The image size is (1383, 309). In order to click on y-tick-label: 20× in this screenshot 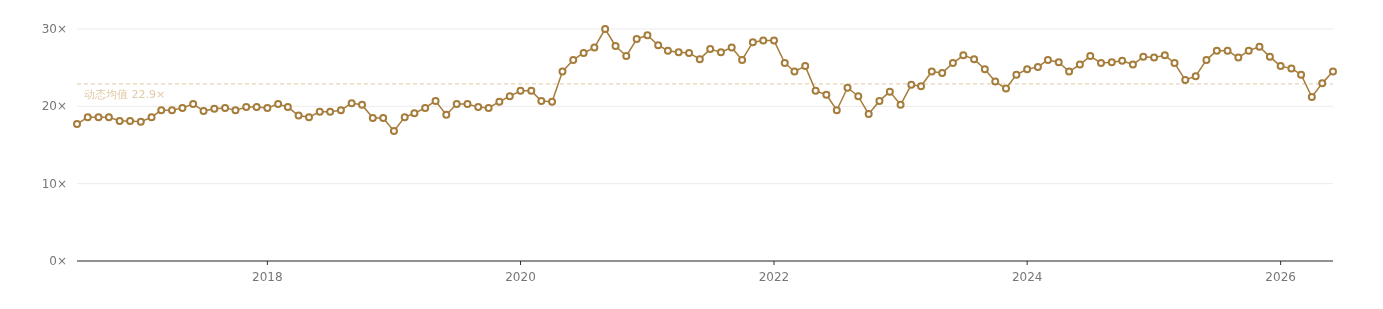, I will do `click(54, 106)`.